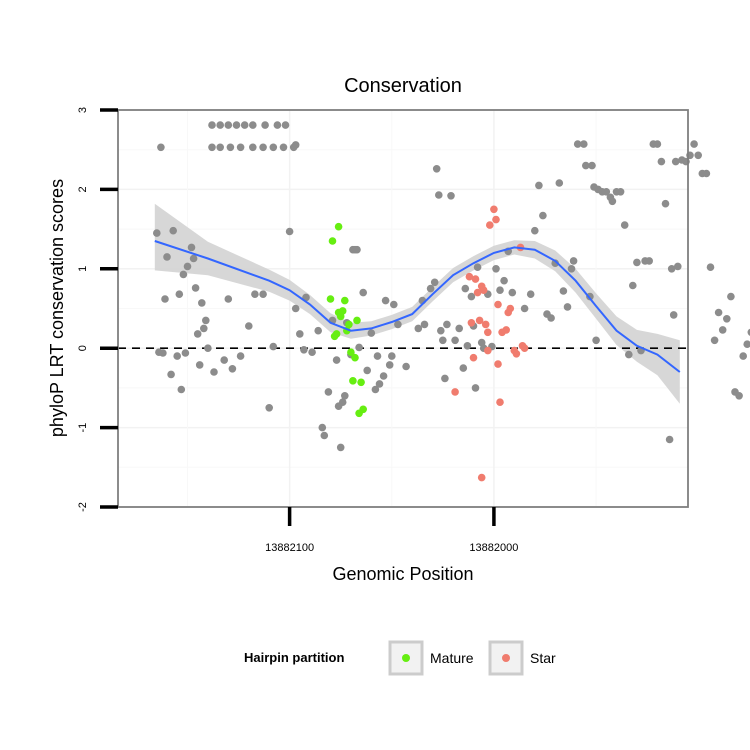  What do you see at coordinates (400, 658) in the screenshot?
I see `legend: Hairpin partition Mature Star` at bounding box center [400, 658].